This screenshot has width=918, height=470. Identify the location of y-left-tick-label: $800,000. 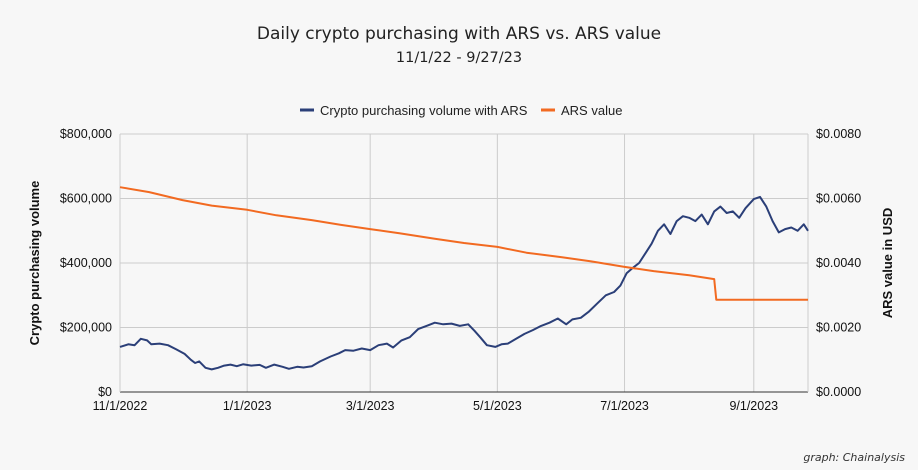
(86, 134).